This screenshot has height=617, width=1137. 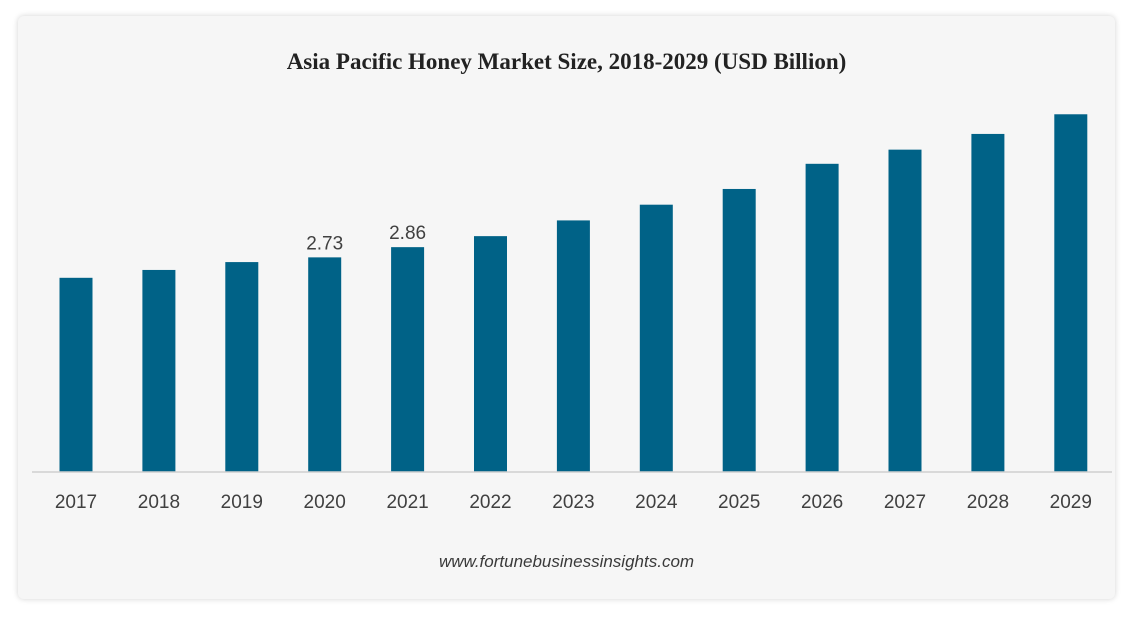 I want to click on data-labels: 2.73 2.86, so click(x=366, y=238).